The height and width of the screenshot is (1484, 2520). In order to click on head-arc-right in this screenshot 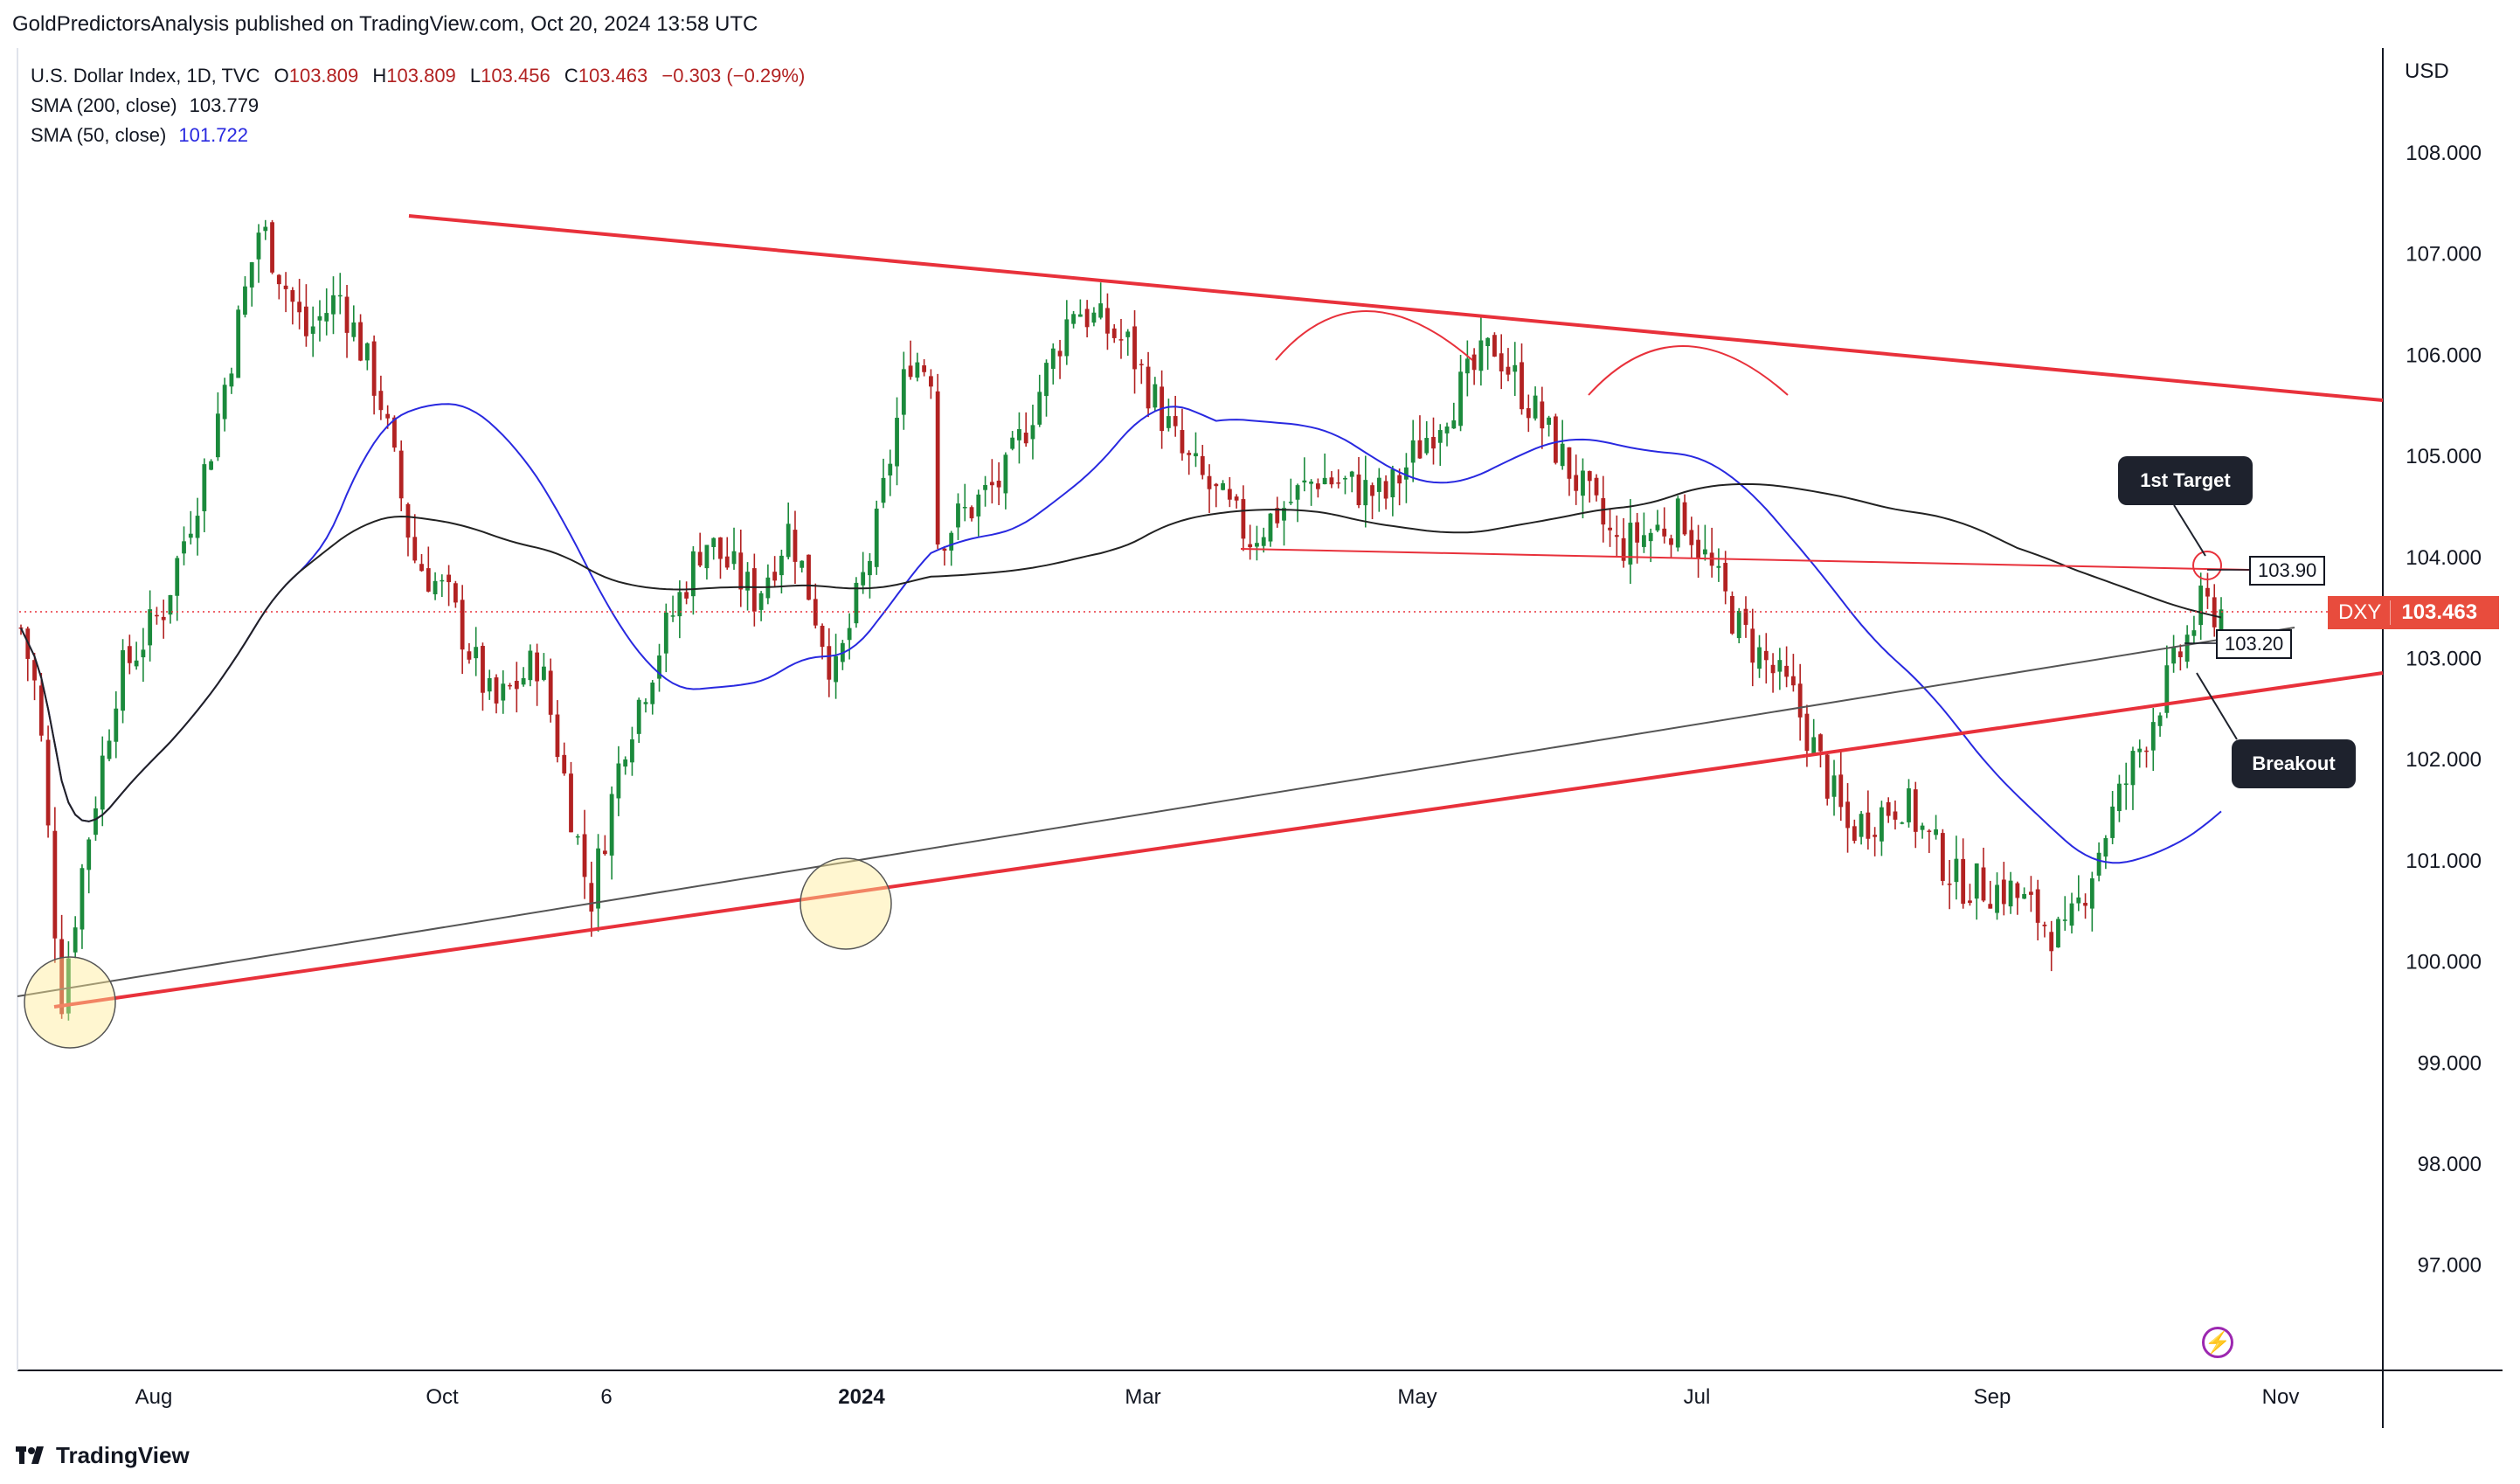, I will do `click(1688, 370)`.